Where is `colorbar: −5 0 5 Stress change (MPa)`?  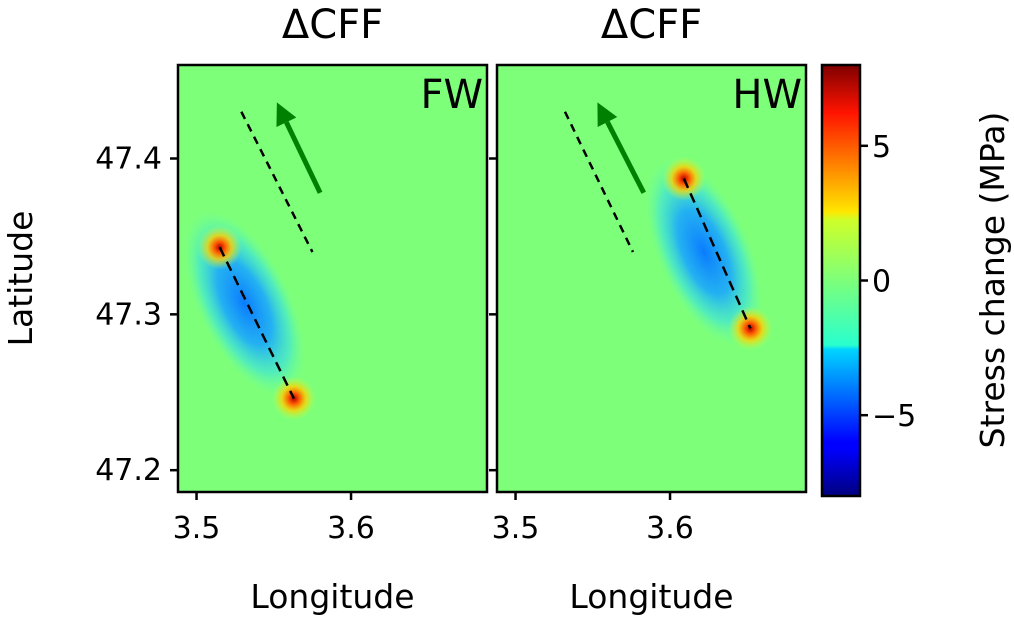 colorbar: −5 0 5 Stress change (MPa) is located at coordinates (916, 280).